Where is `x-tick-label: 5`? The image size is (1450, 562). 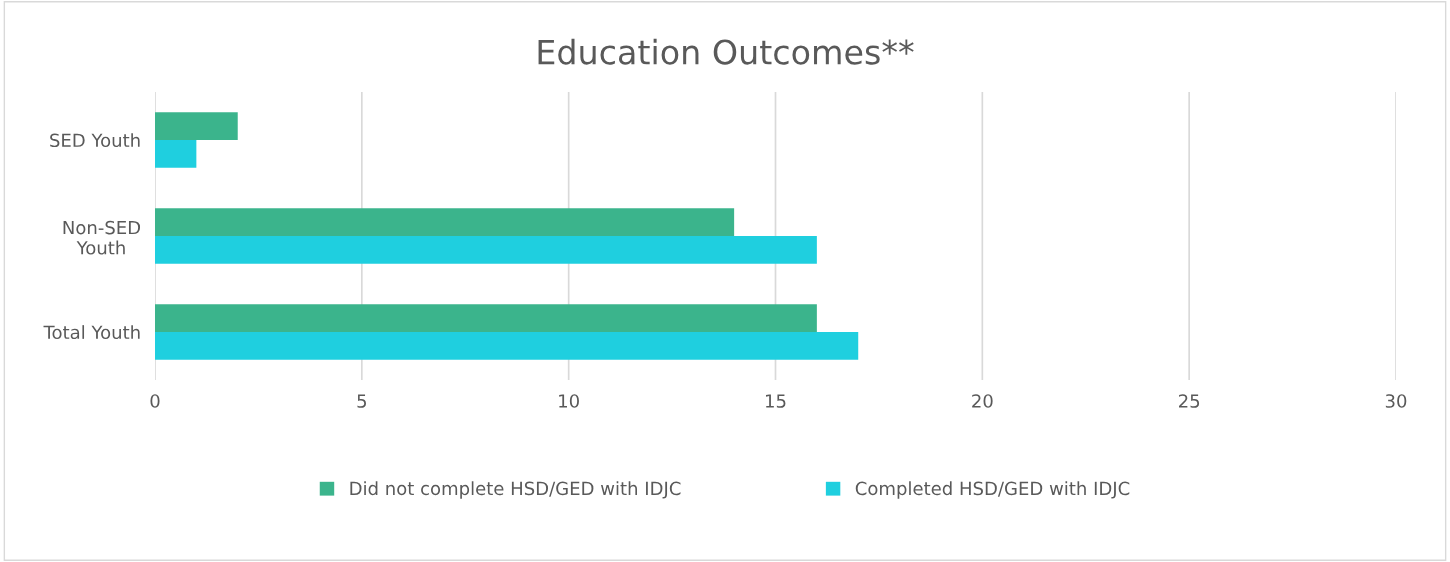 x-tick-label: 5 is located at coordinates (361, 401).